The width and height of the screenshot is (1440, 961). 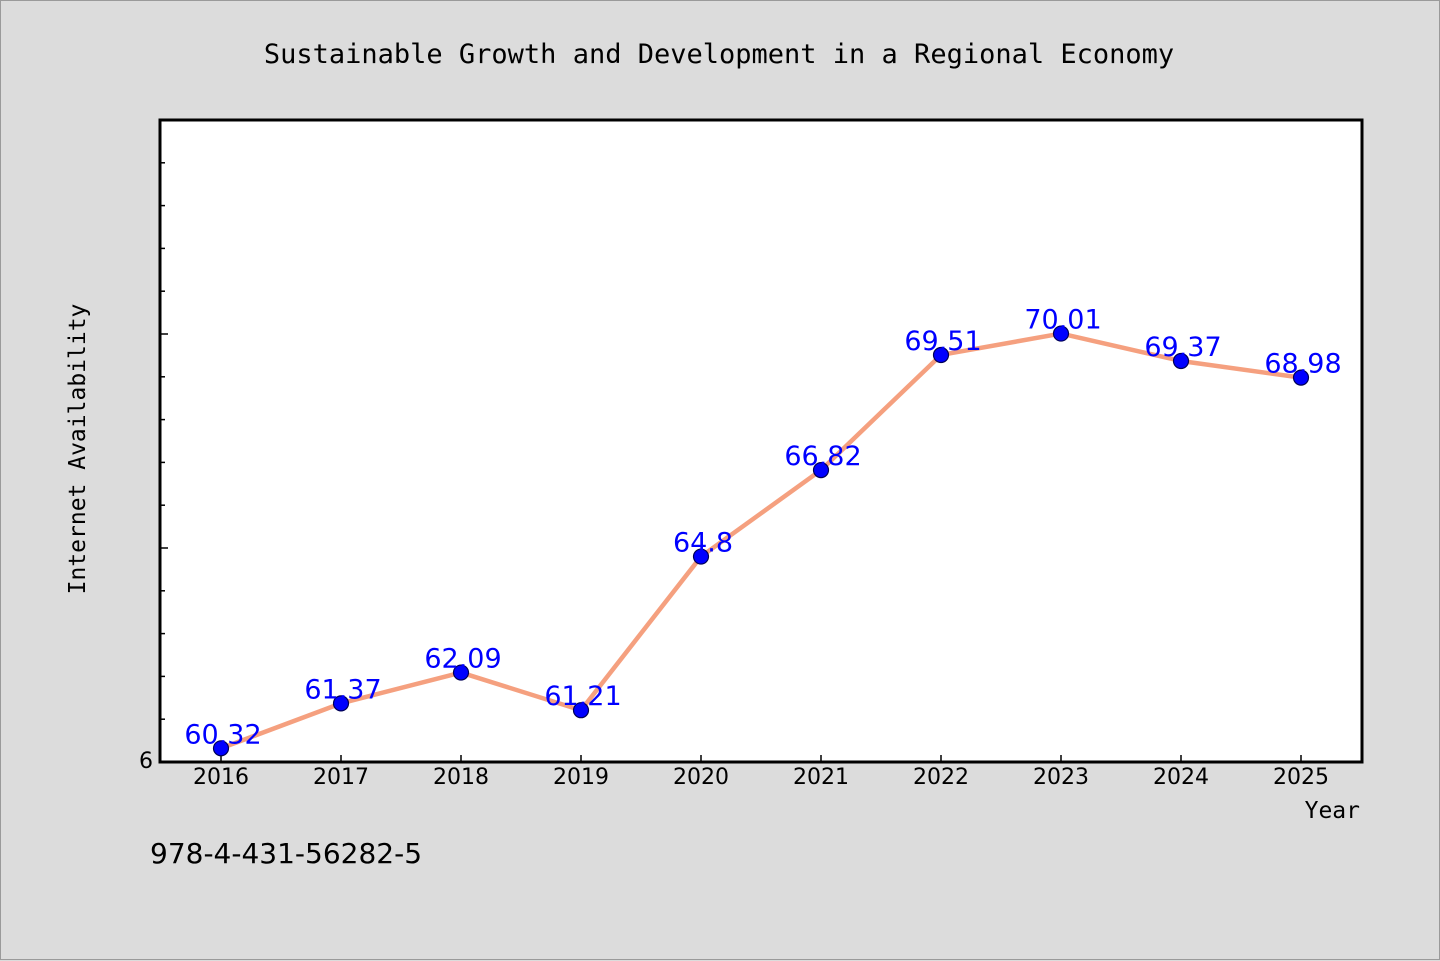 What do you see at coordinates (78, 449) in the screenshot?
I see `y-axis-label: Internet Availability` at bounding box center [78, 449].